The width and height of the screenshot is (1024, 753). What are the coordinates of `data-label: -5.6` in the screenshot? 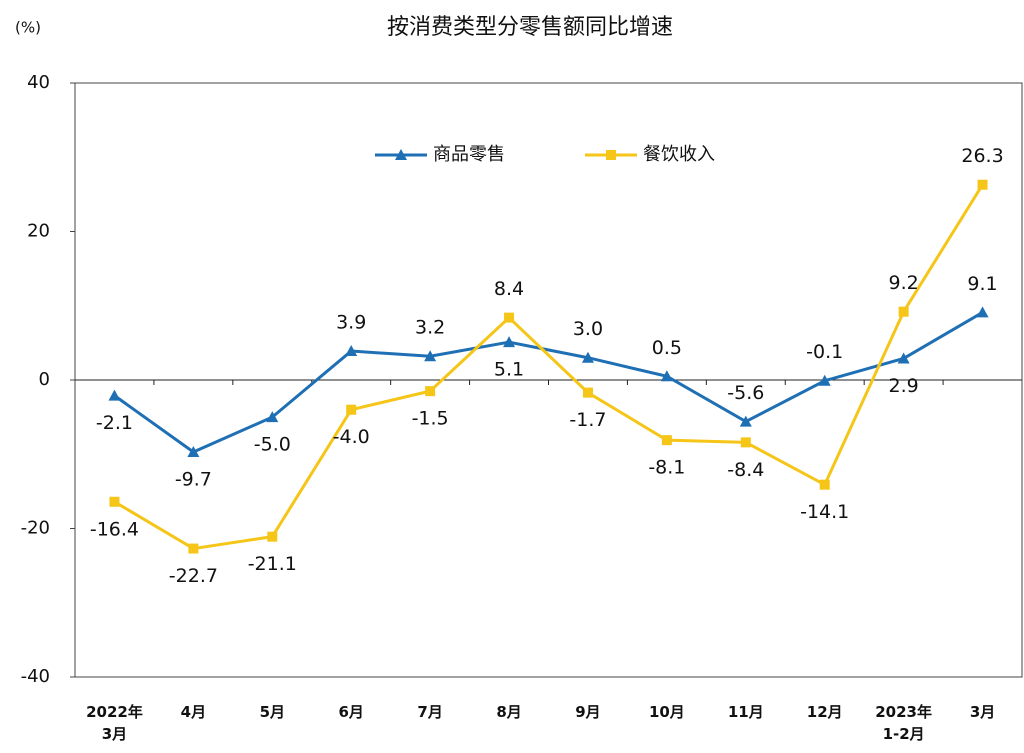 It's located at (745, 393).